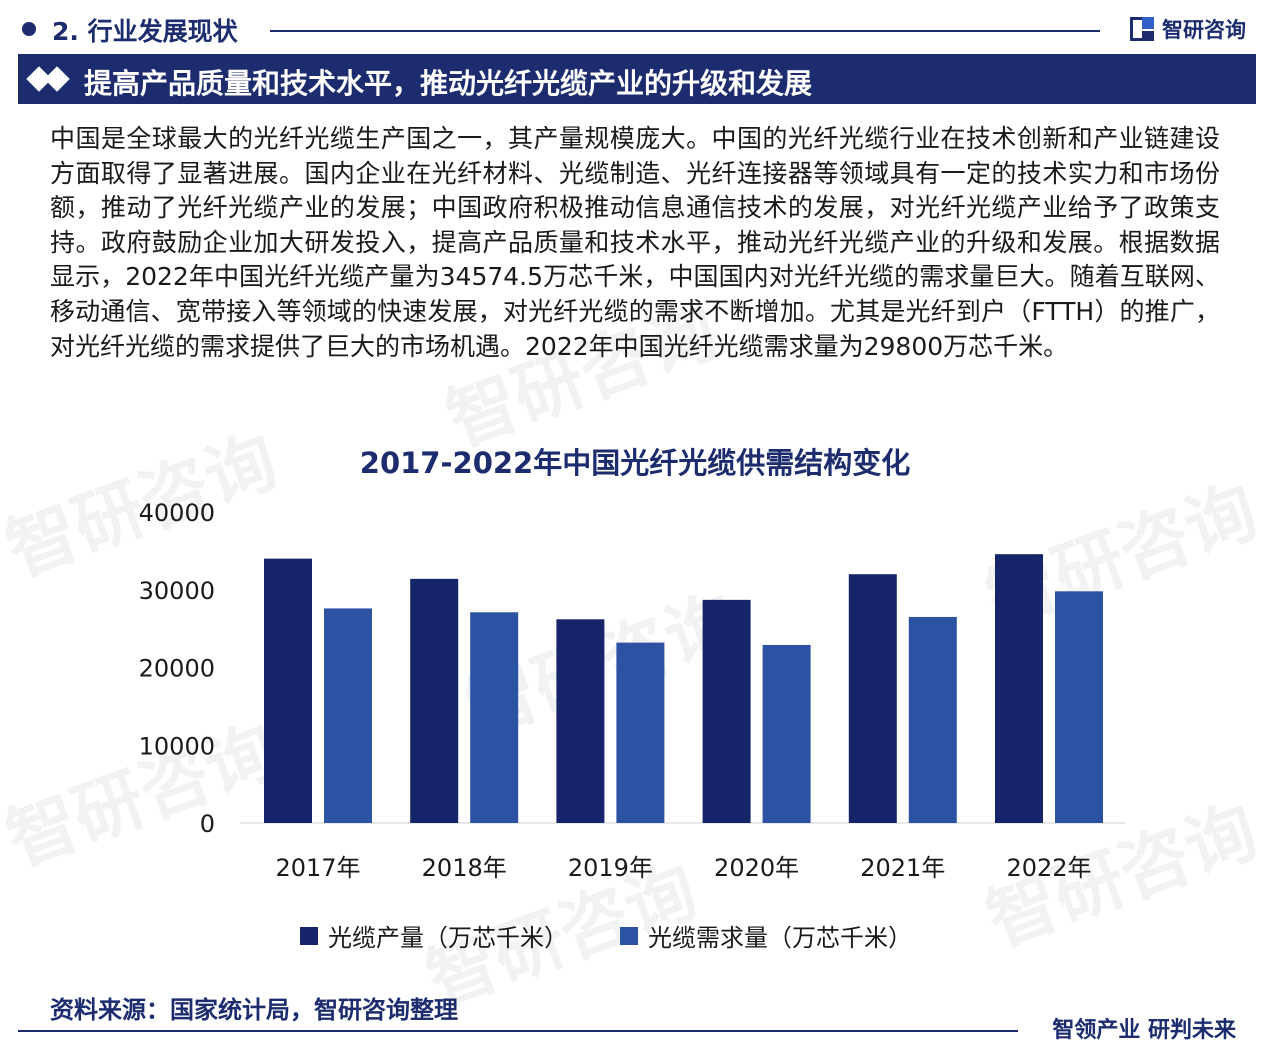 The width and height of the screenshot is (1270, 1052). What do you see at coordinates (1204, 30) in the screenshot?
I see `brand-name: 智研咨询` at bounding box center [1204, 30].